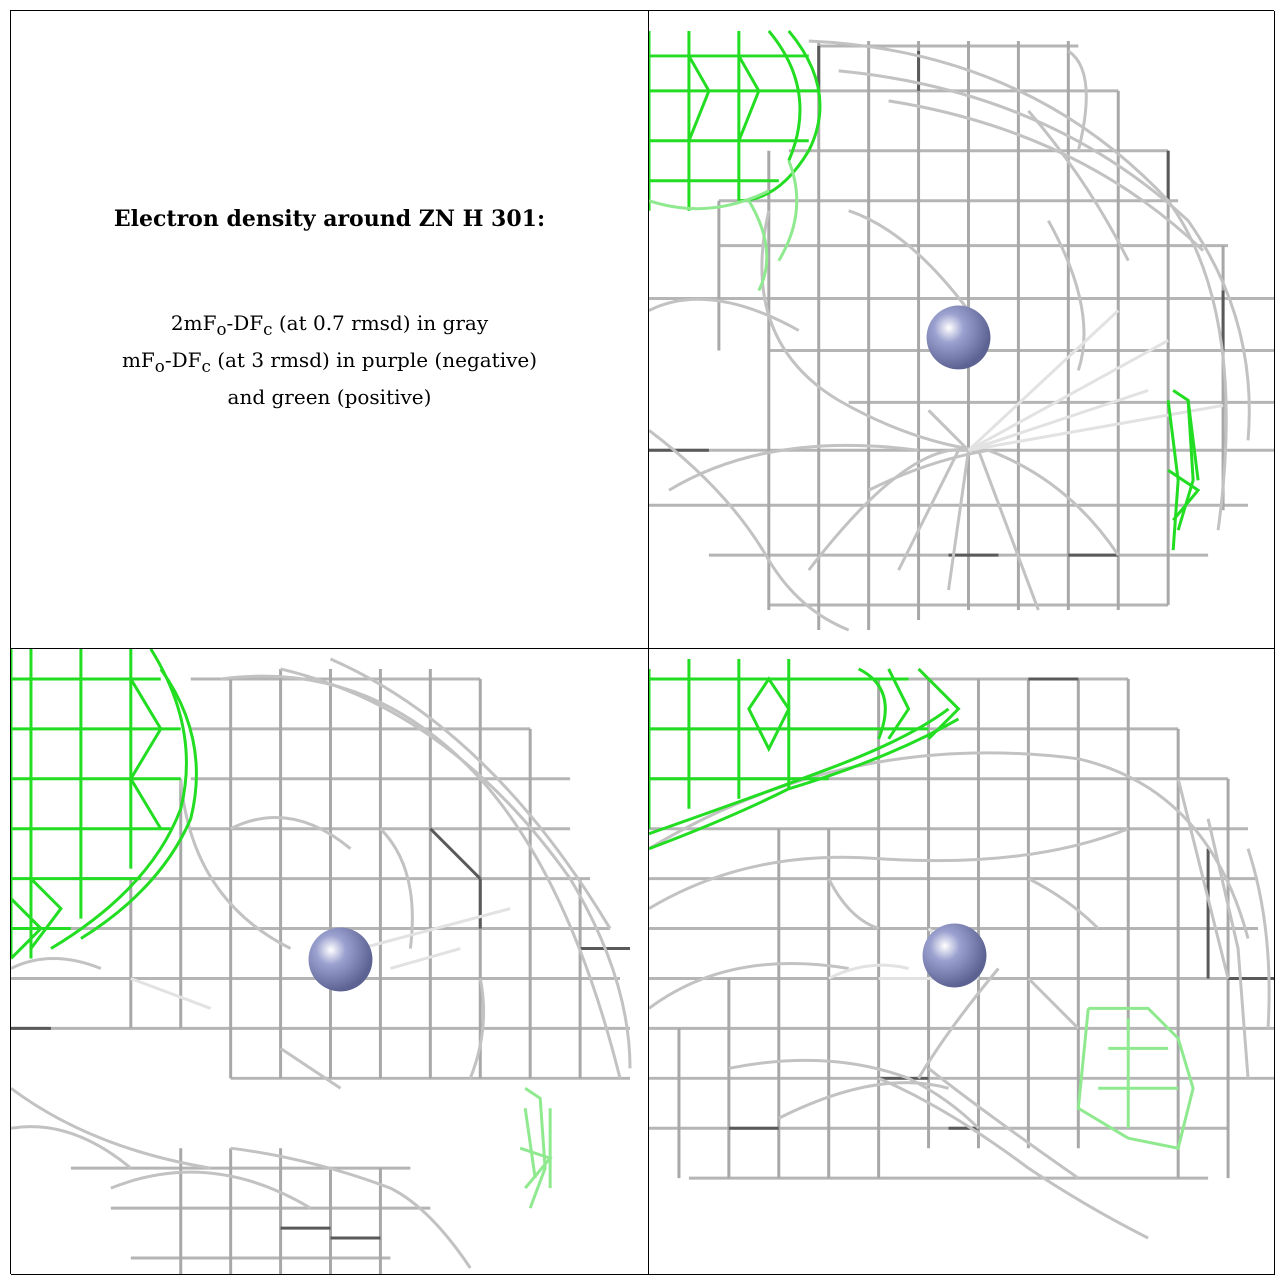 Image resolution: width=1276 pixels, height=1276 pixels. Describe the element at coordinates (329, 362) in the screenshot. I see `caption-line-2: mFo-DFc (at 3 rmsd) in purple (negative)` at that location.